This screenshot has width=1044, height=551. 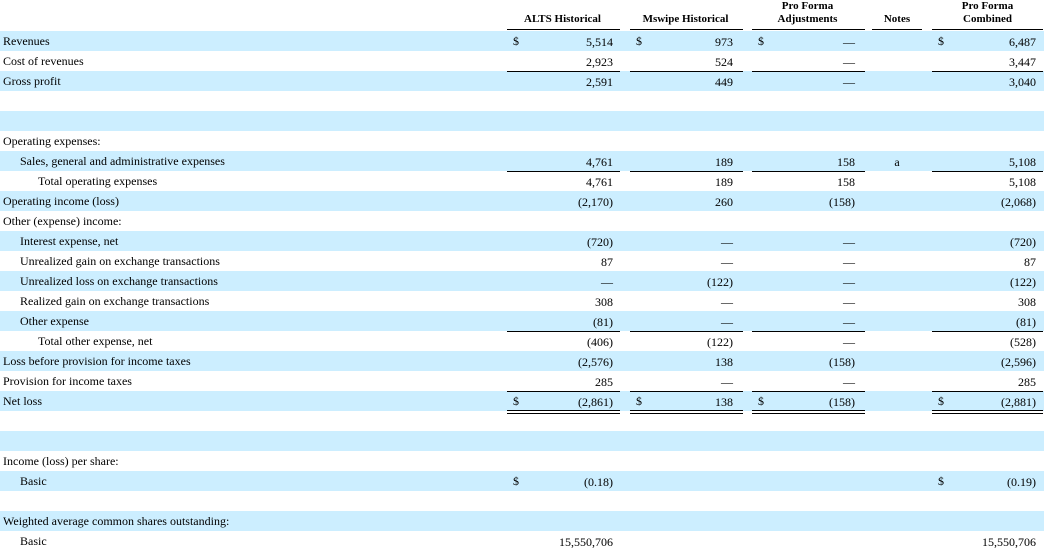 I want to click on header-notes: Notes, so click(x=897, y=19).